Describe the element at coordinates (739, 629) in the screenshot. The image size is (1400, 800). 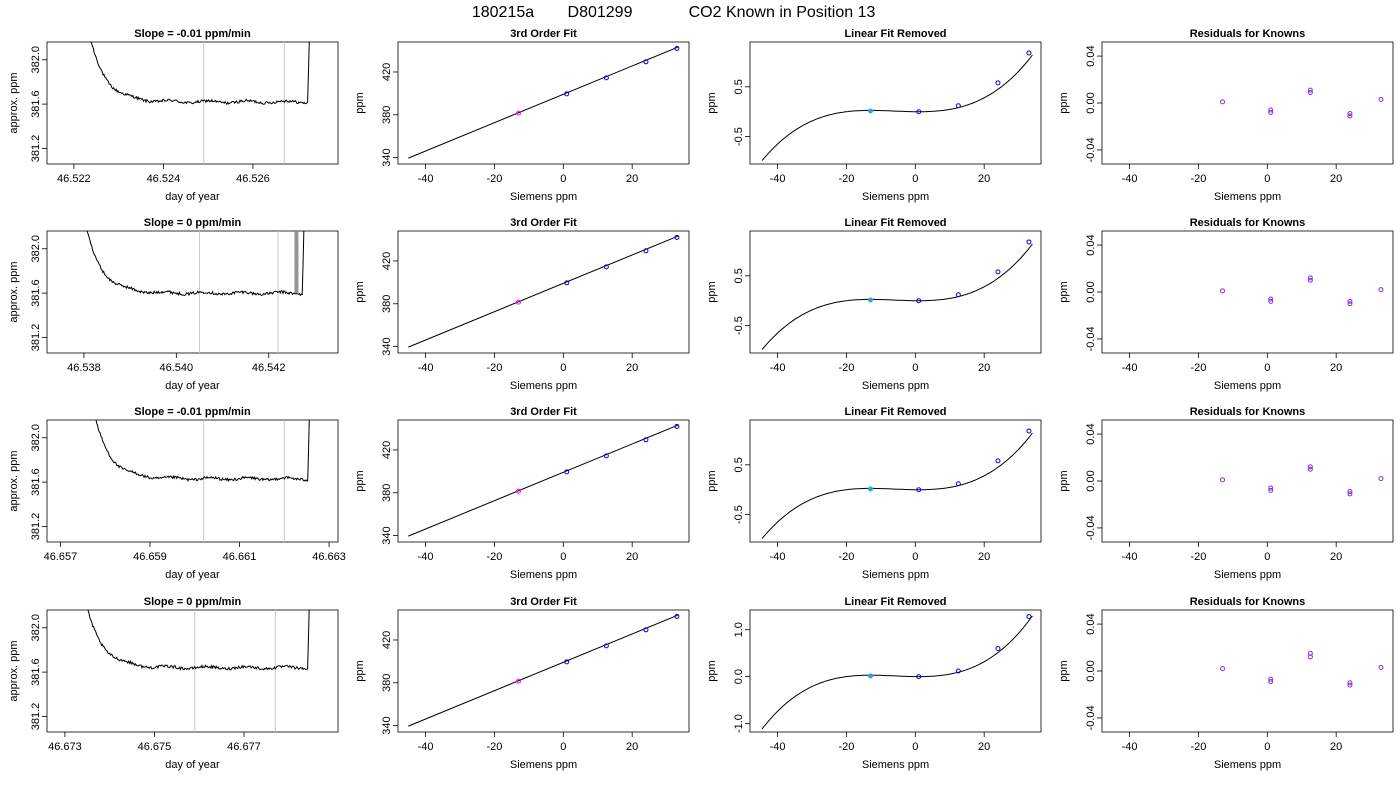
I see `y-tick-label: 1.0` at that location.